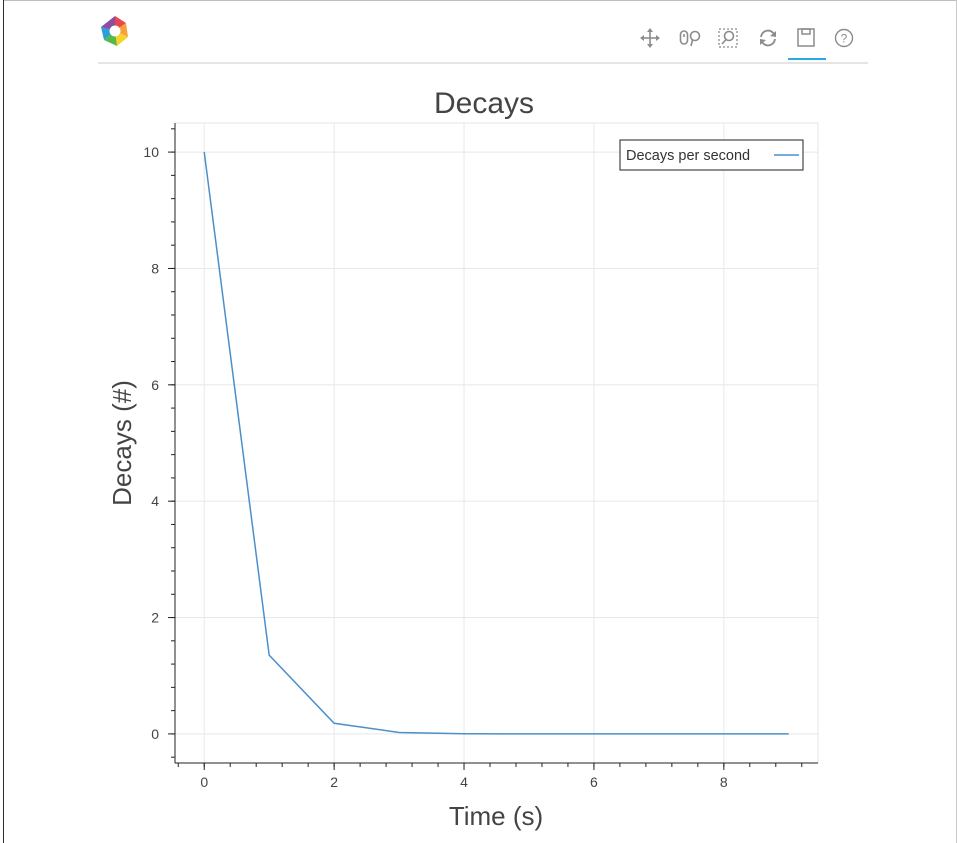  I want to click on box-zoom-tool-icon, so click(728, 38).